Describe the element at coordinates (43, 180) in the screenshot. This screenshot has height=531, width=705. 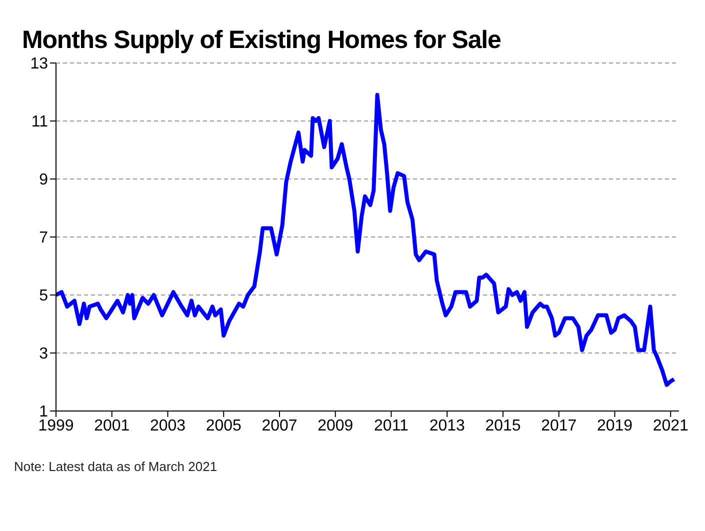
I see `y-tick-label: 9` at that location.